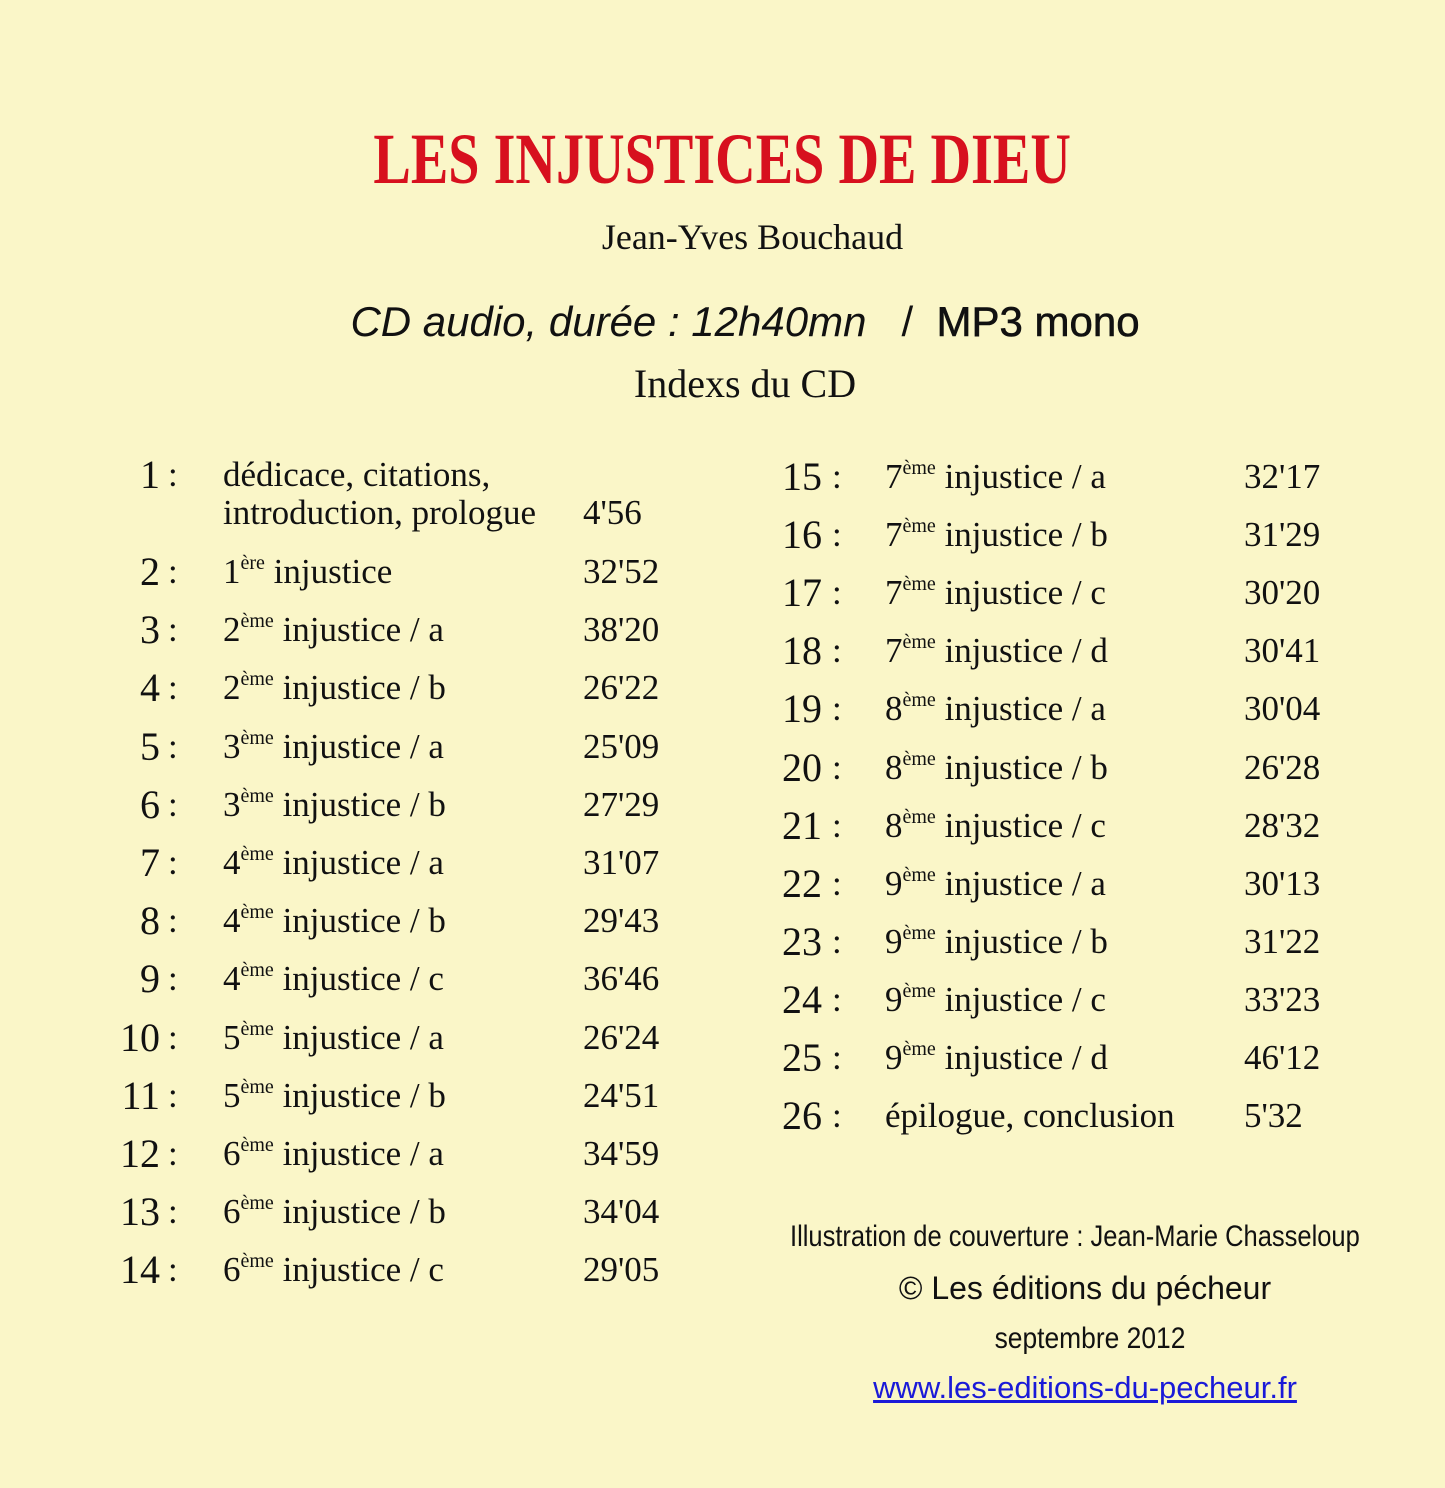 The image size is (1445, 1488). What do you see at coordinates (1085, 1288) in the screenshot?
I see `copyright: © Les éditions du pécheur` at bounding box center [1085, 1288].